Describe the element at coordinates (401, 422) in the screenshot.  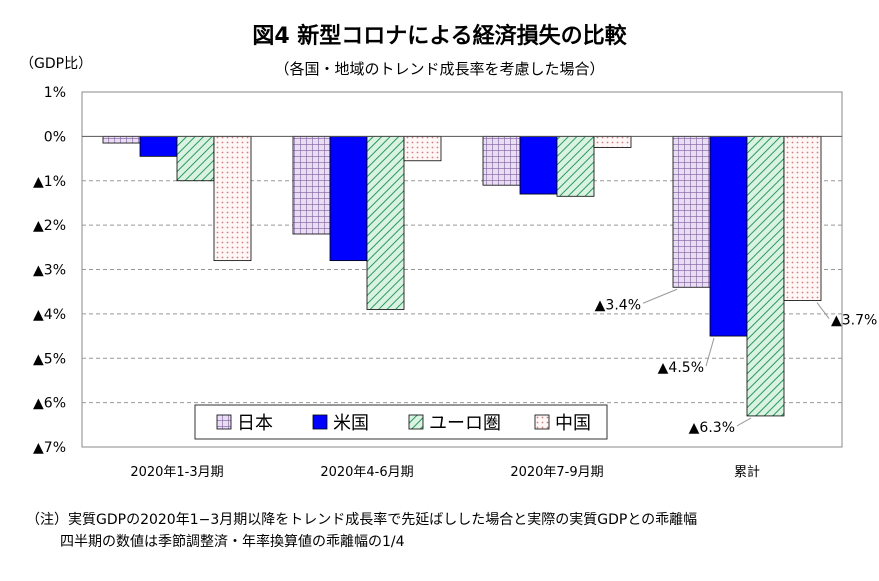
I see `legend-box` at that location.